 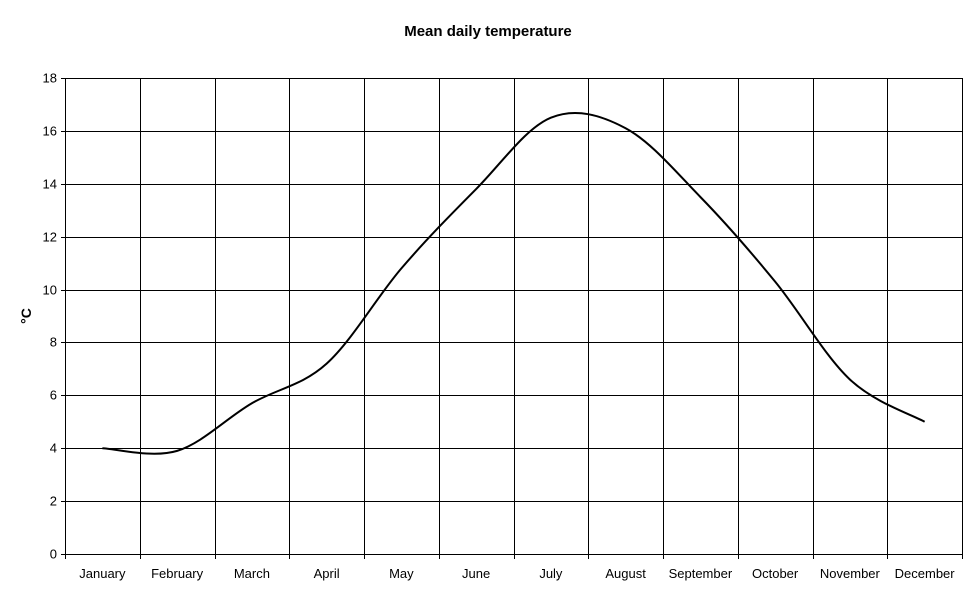 I want to click on x-tick-label: January, so click(x=102, y=573).